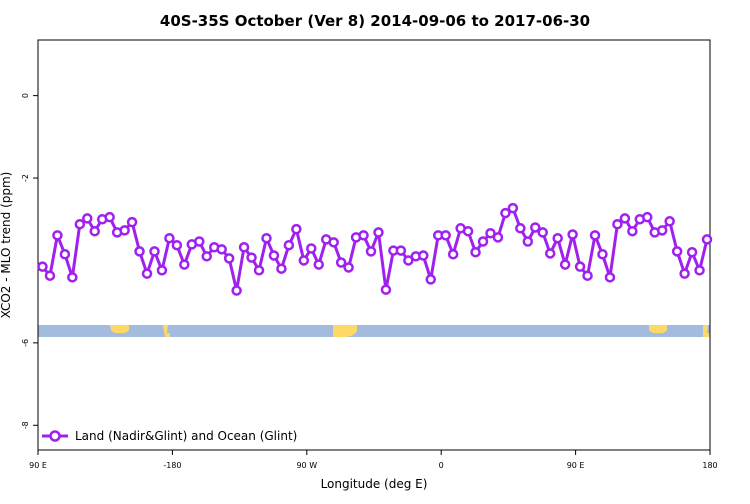  Describe the element at coordinates (25, 178) in the screenshot. I see `y-tick-label: -2` at that location.